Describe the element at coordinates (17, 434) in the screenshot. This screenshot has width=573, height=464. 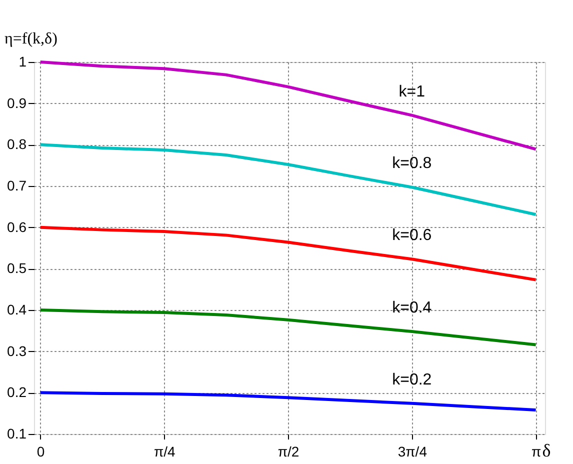
I see `y-tick-label: 0.1` at that location.